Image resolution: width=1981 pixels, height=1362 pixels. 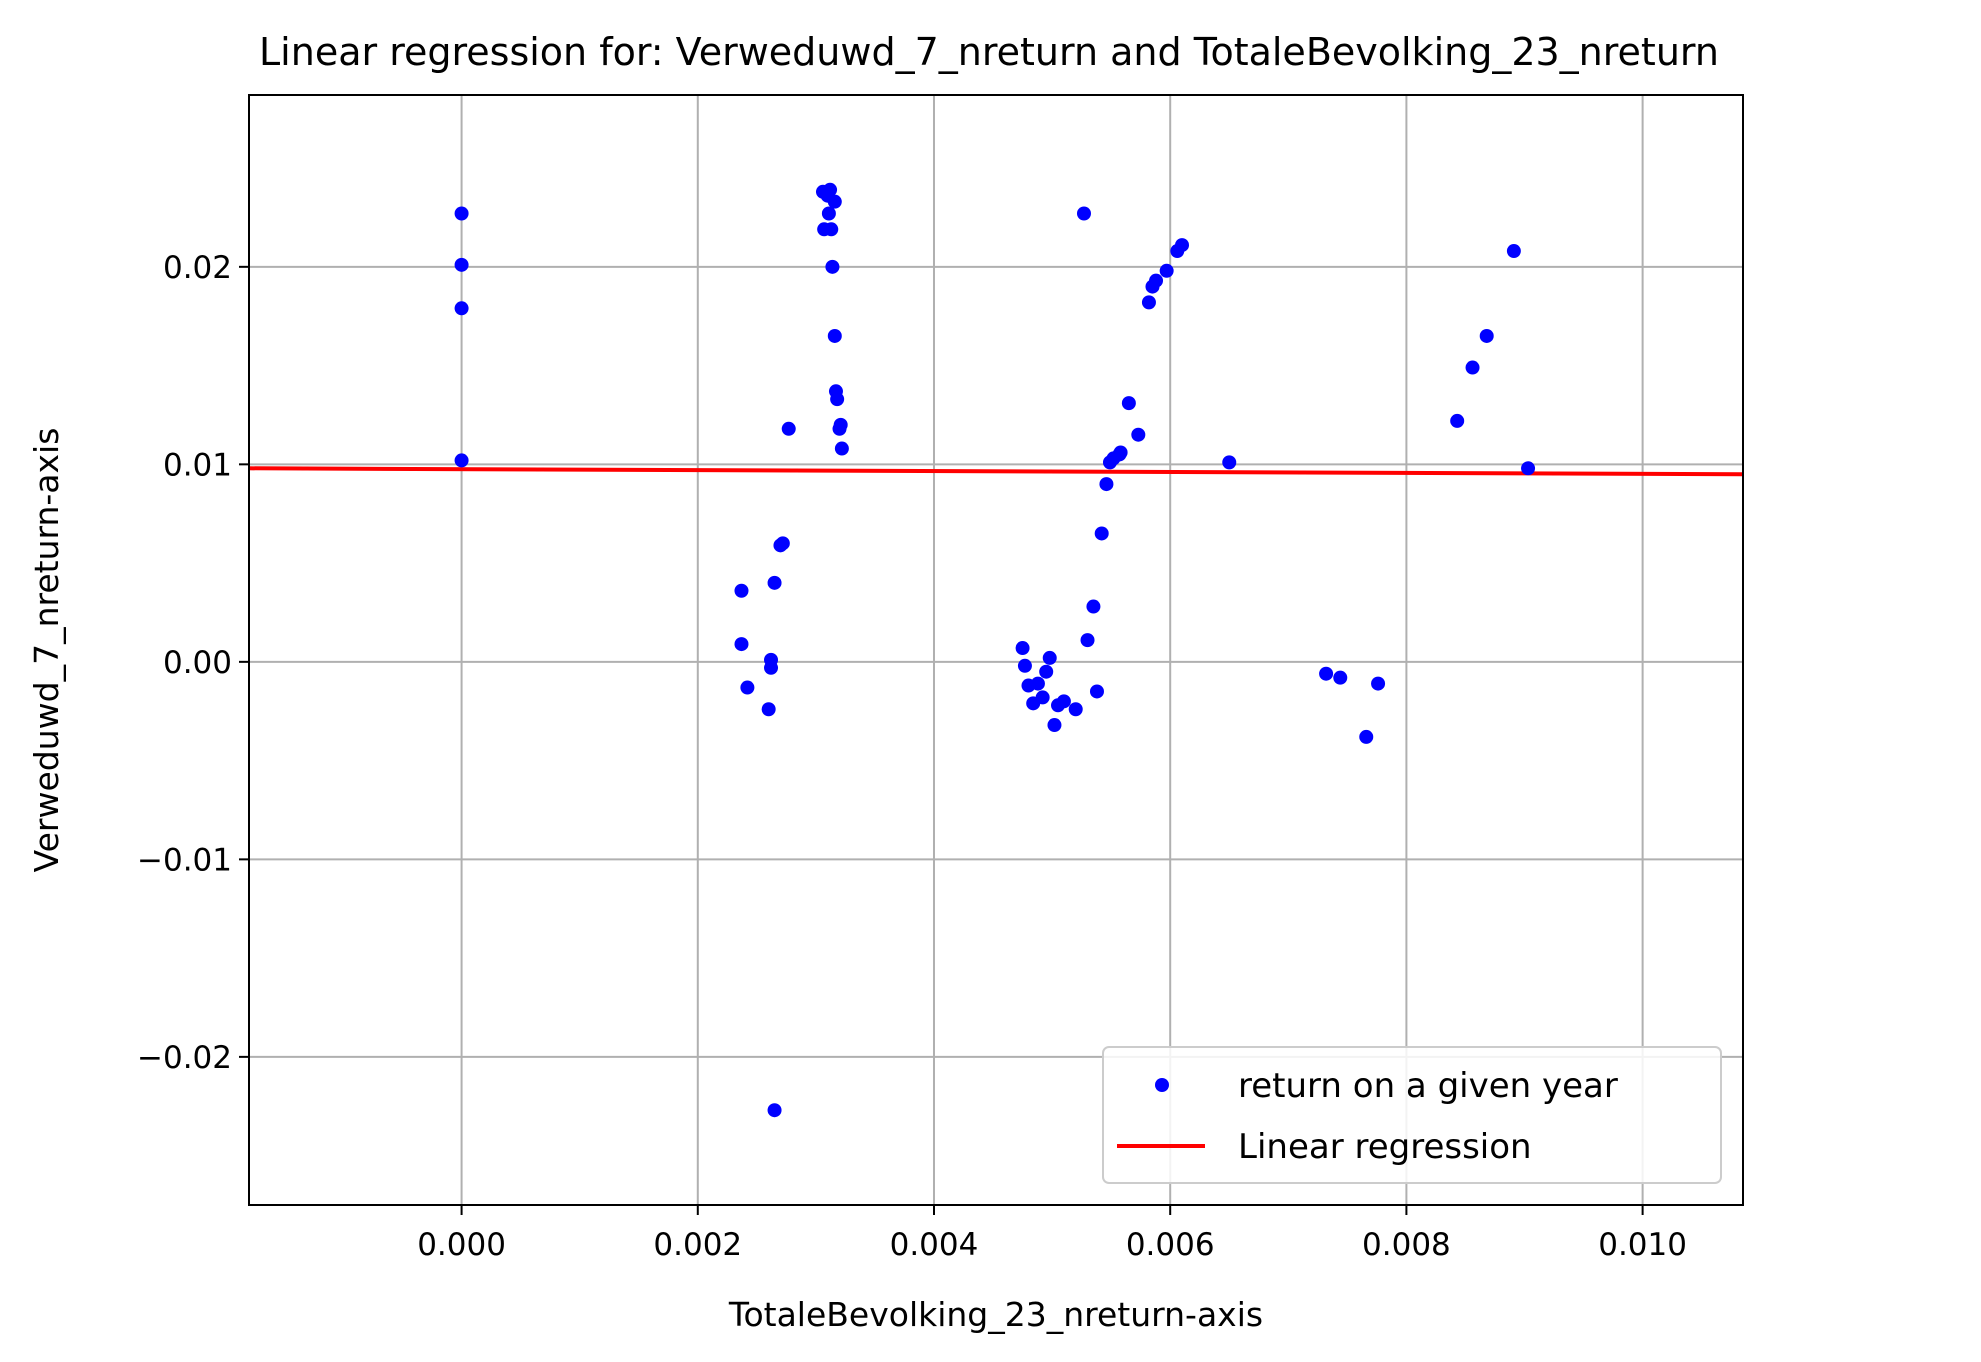 I want to click on y-tick-label: 0.02, so click(x=197, y=268).